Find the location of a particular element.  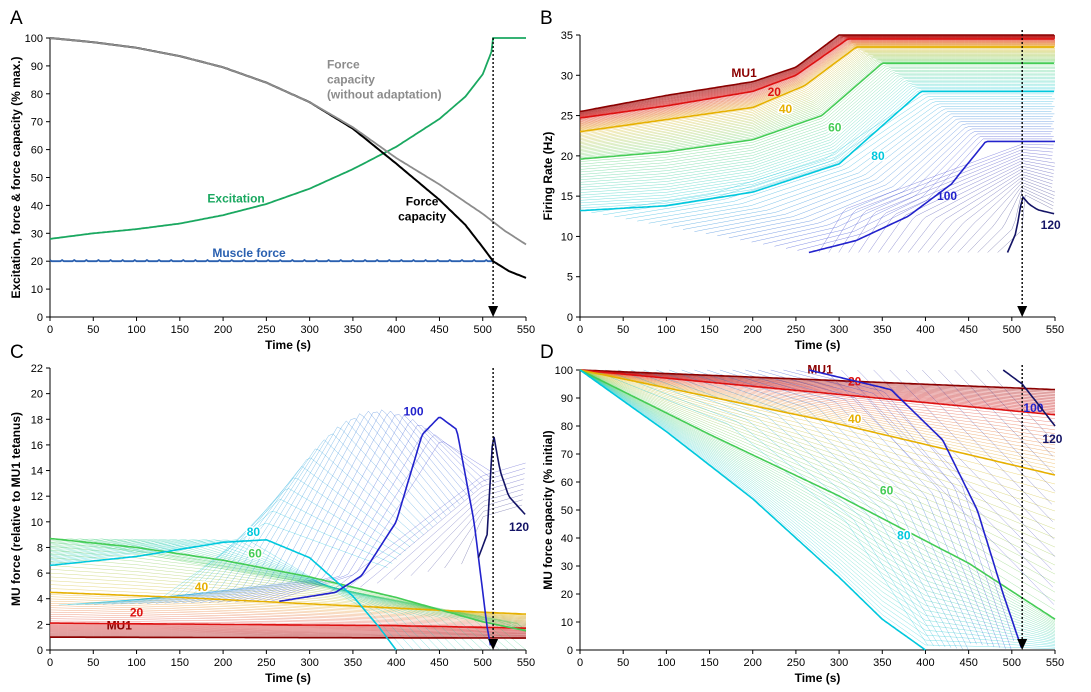

series-label: Force is located at coordinates (343, 65).